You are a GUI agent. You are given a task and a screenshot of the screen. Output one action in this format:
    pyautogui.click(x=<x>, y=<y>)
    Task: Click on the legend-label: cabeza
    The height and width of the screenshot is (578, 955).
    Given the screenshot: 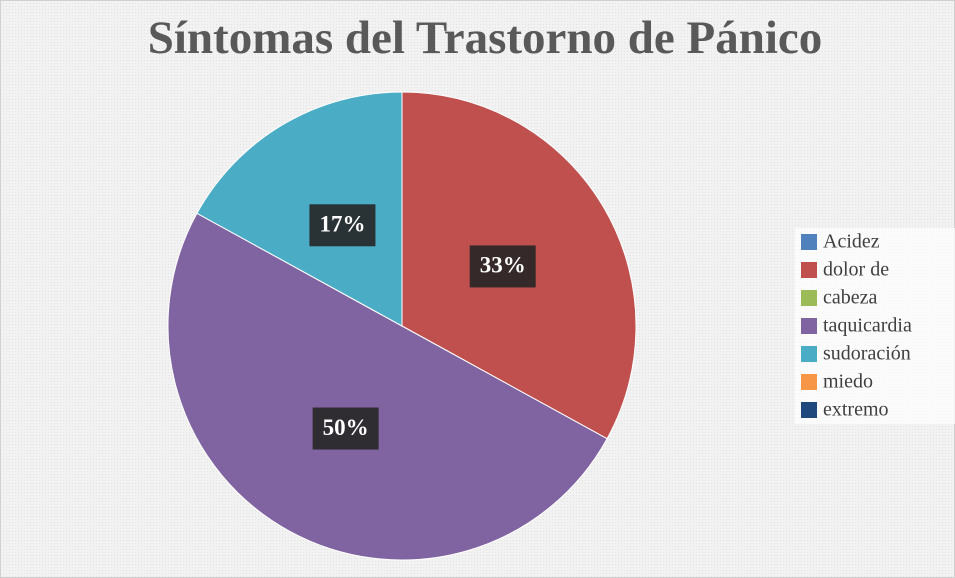 What is the action you would take?
    pyautogui.click(x=850, y=298)
    